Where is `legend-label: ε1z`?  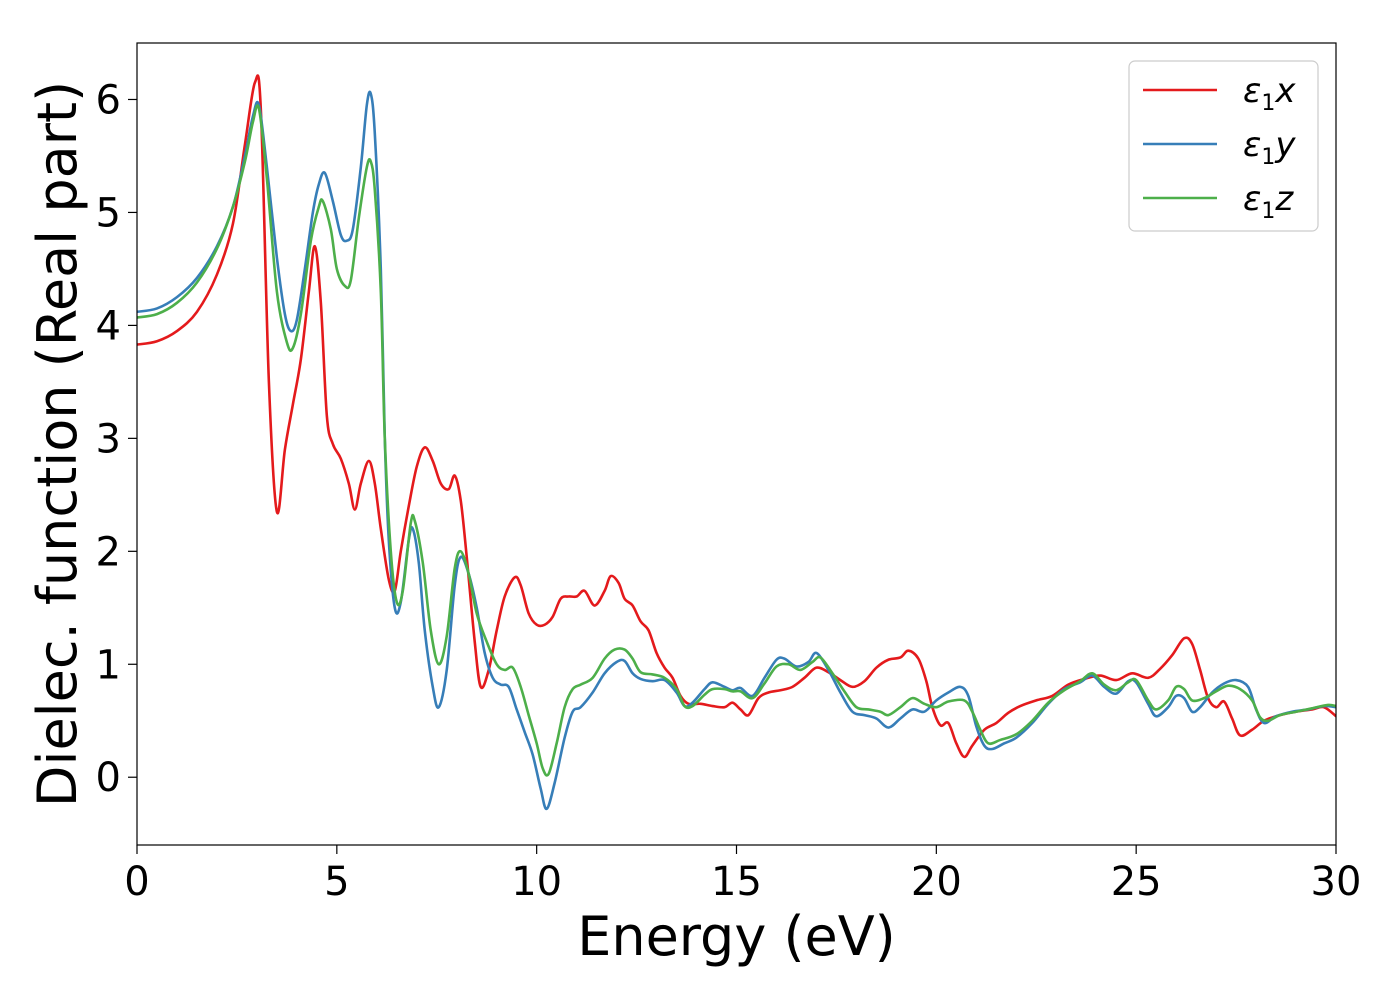
legend-label: ε1z is located at coordinates (1268, 201).